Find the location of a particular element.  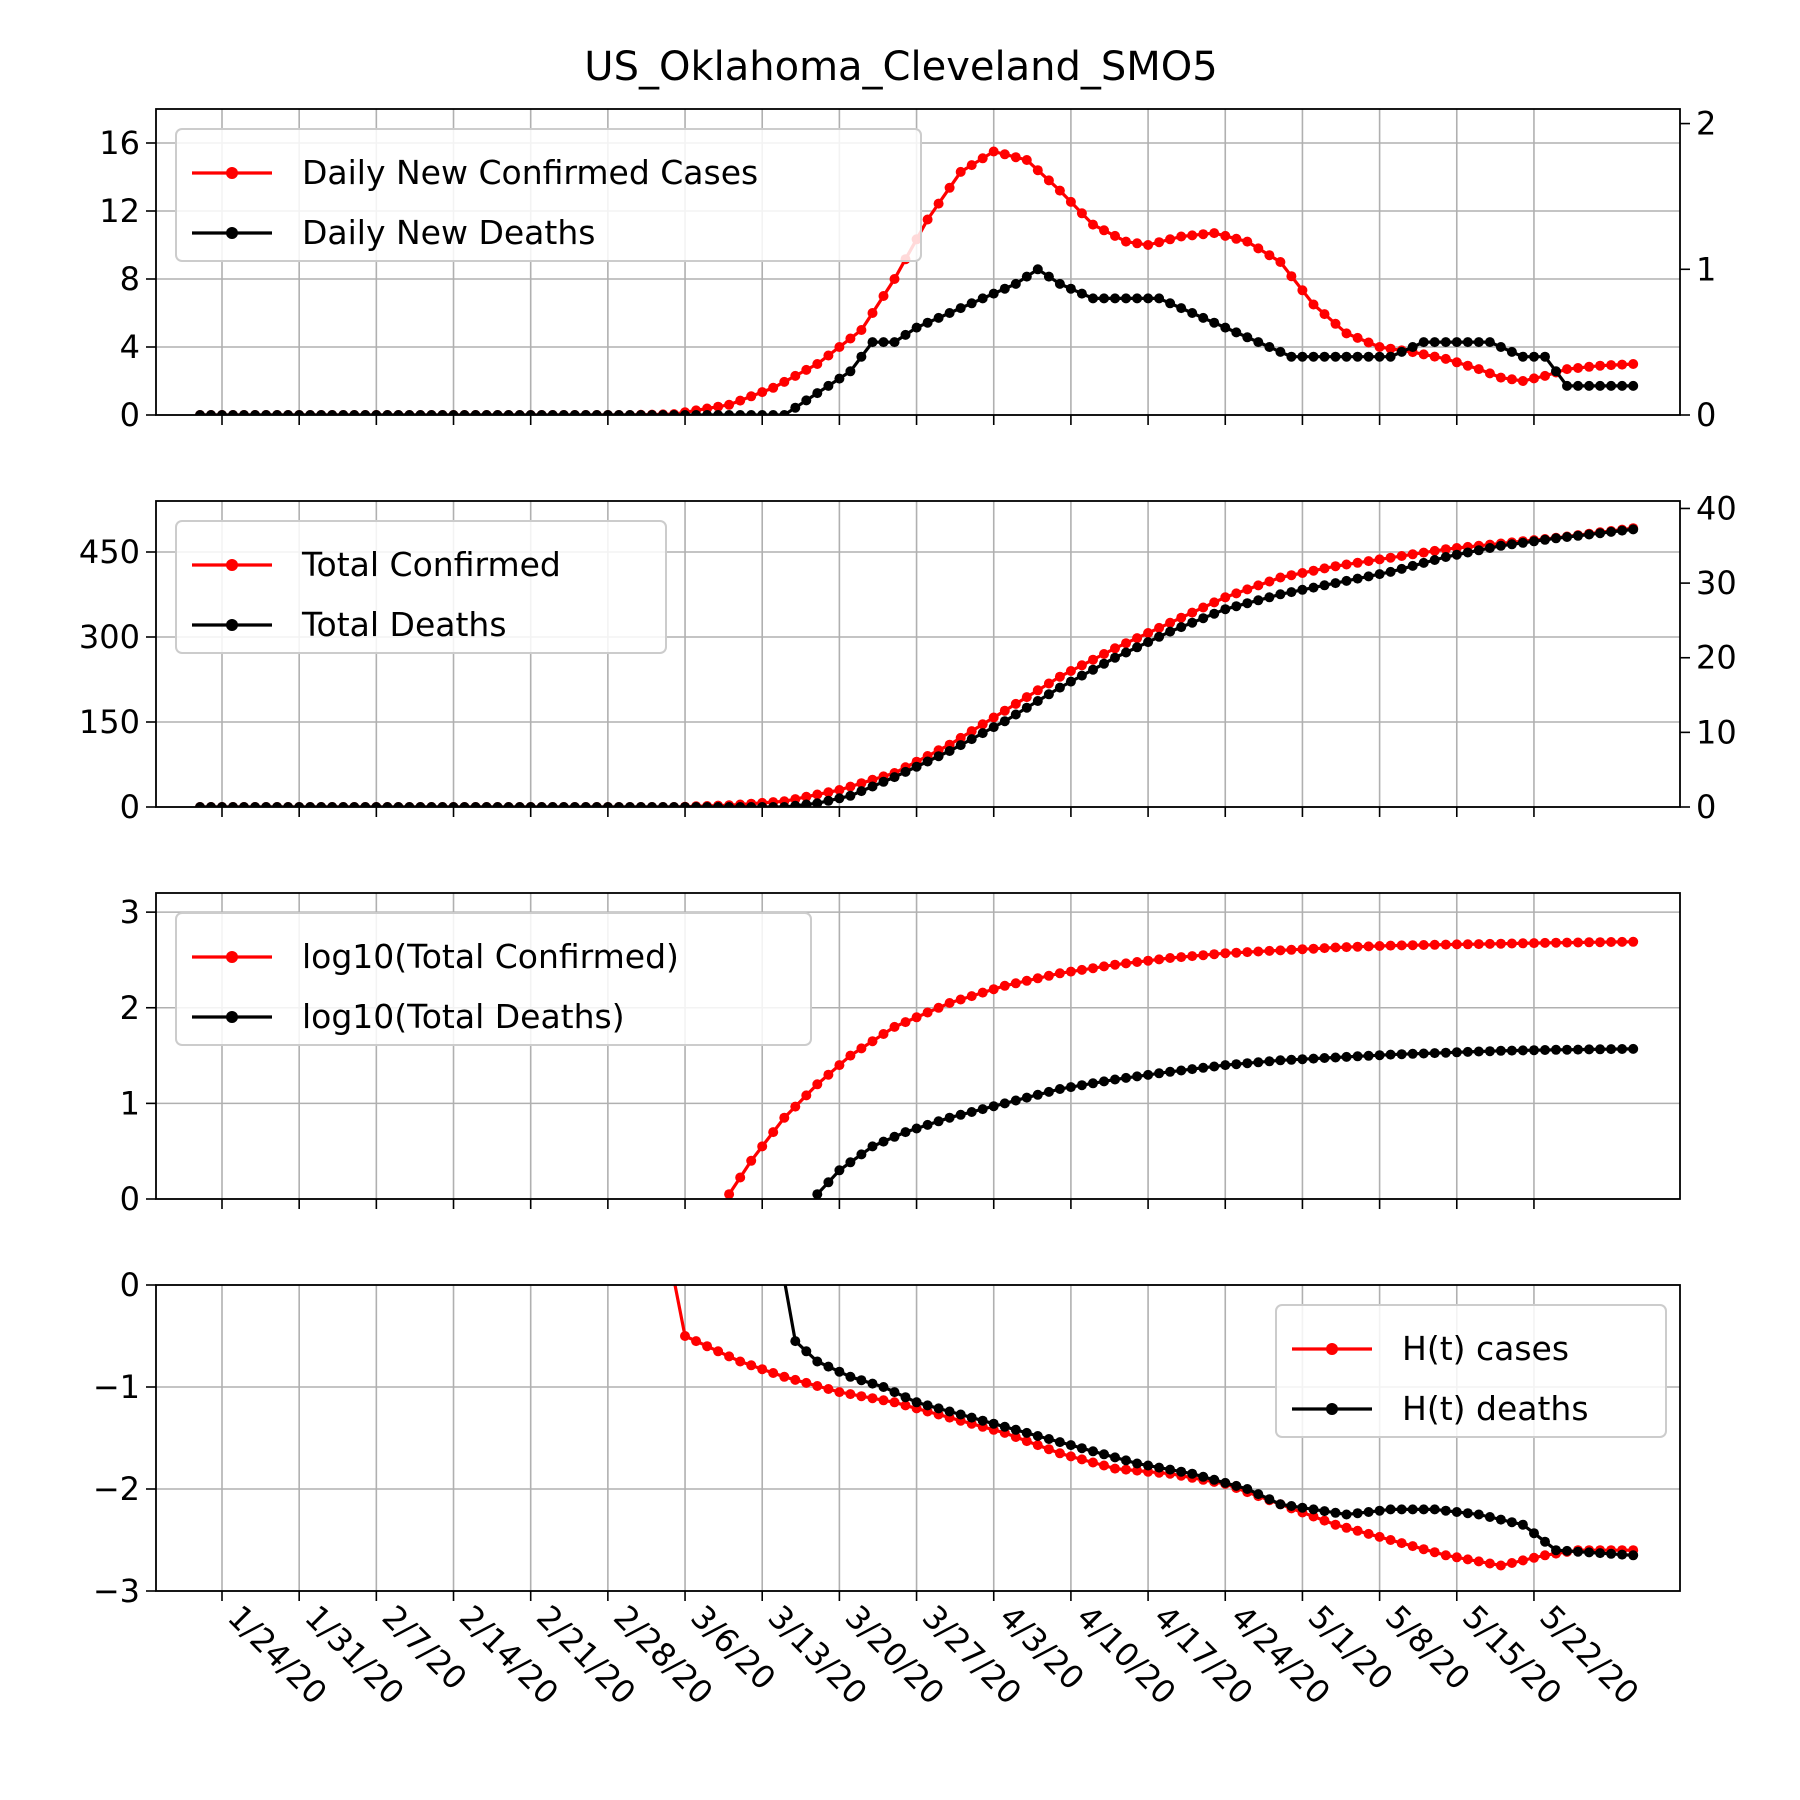

legend-label: Total Confirmed is located at coordinates (431, 564).